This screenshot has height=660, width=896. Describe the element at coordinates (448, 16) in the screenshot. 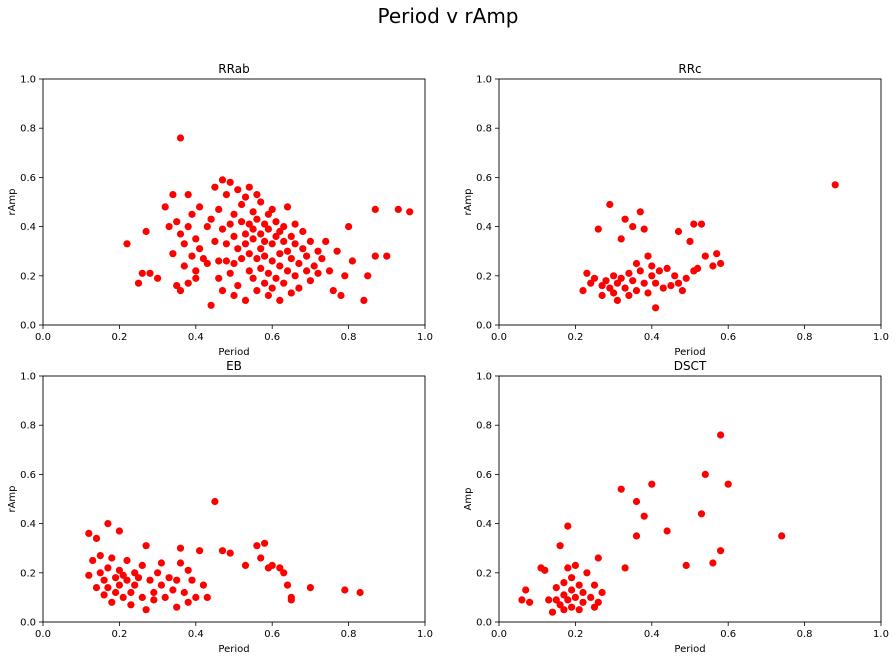

I see `figure-title: Period v rAmp` at that location.